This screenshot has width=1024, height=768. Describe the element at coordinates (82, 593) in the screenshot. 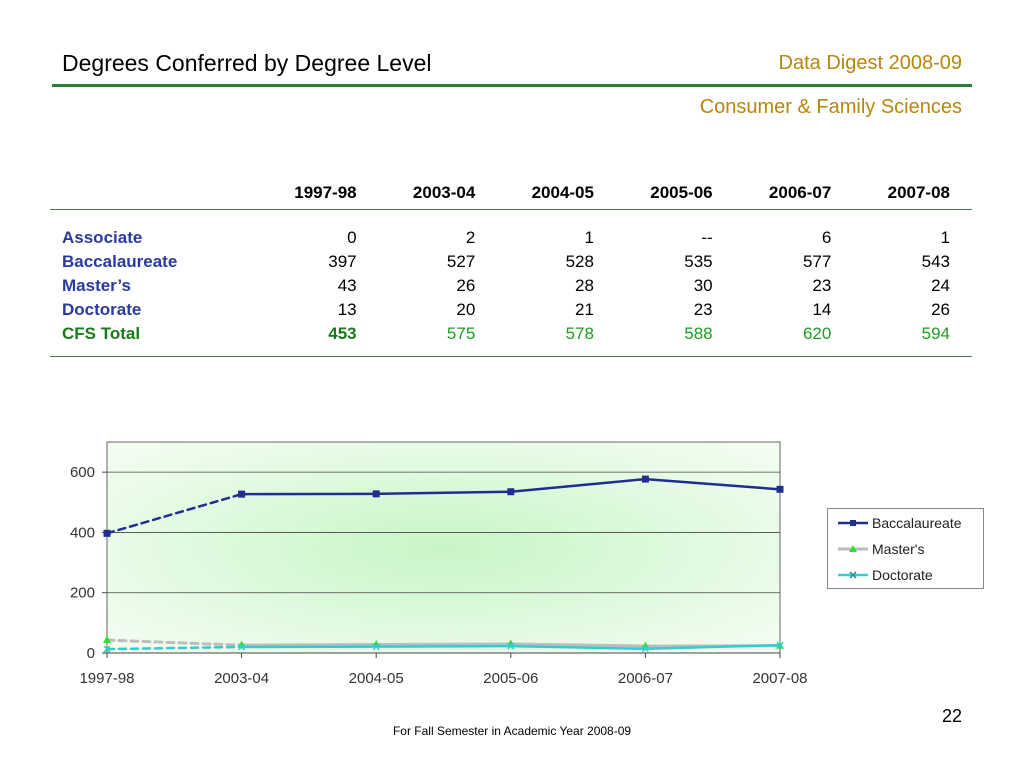

I see `y-tick-label: 200` at that location.